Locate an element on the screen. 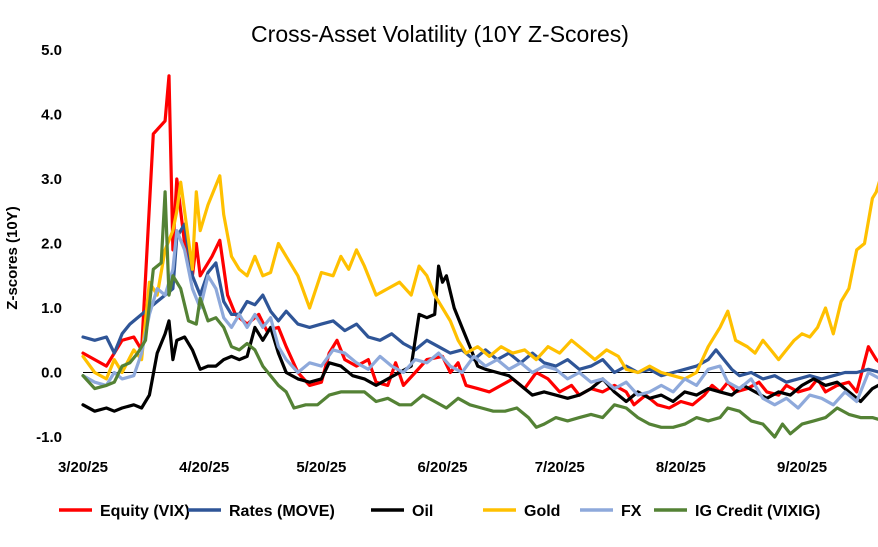 The height and width of the screenshot is (547, 878). legend-label: Oil is located at coordinates (422, 511).